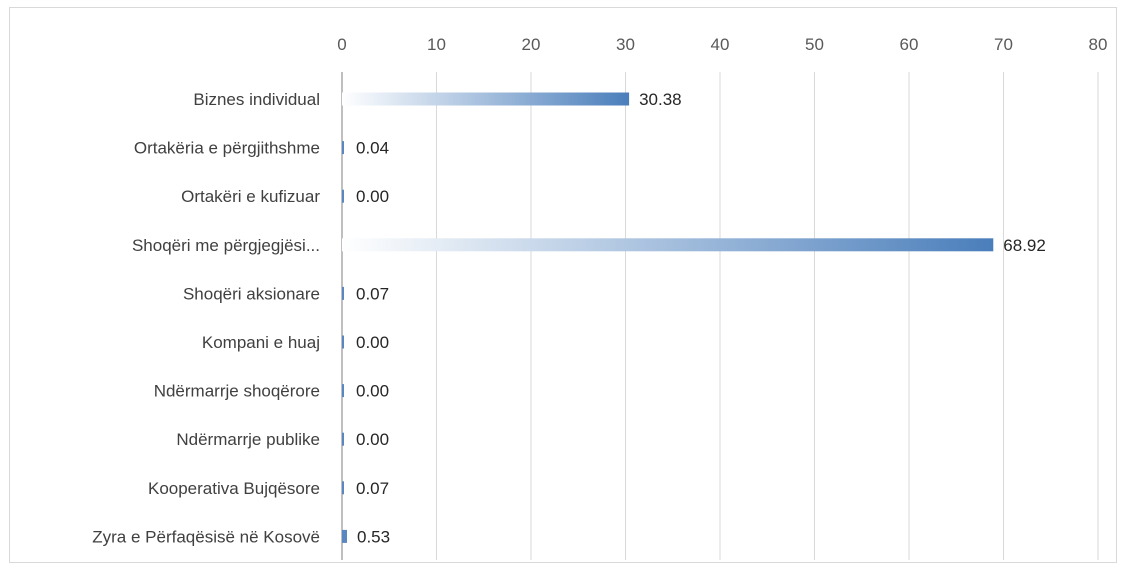 The height and width of the screenshot is (576, 1124). I want to click on category-label: Kooperativa Bujqësore, so click(234, 488).